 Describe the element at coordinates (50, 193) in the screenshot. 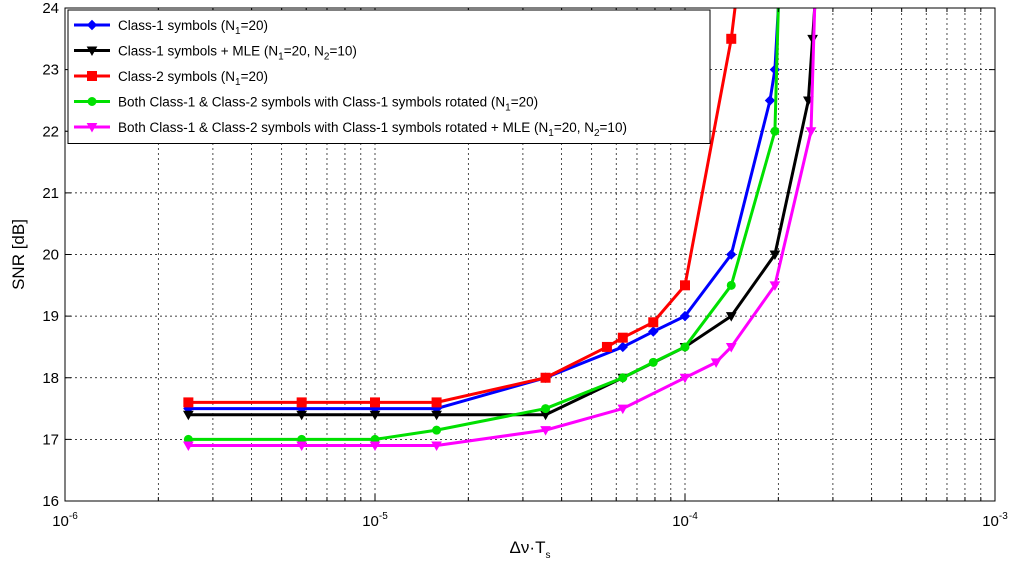

I see `y-tick-label: 21` at that location.